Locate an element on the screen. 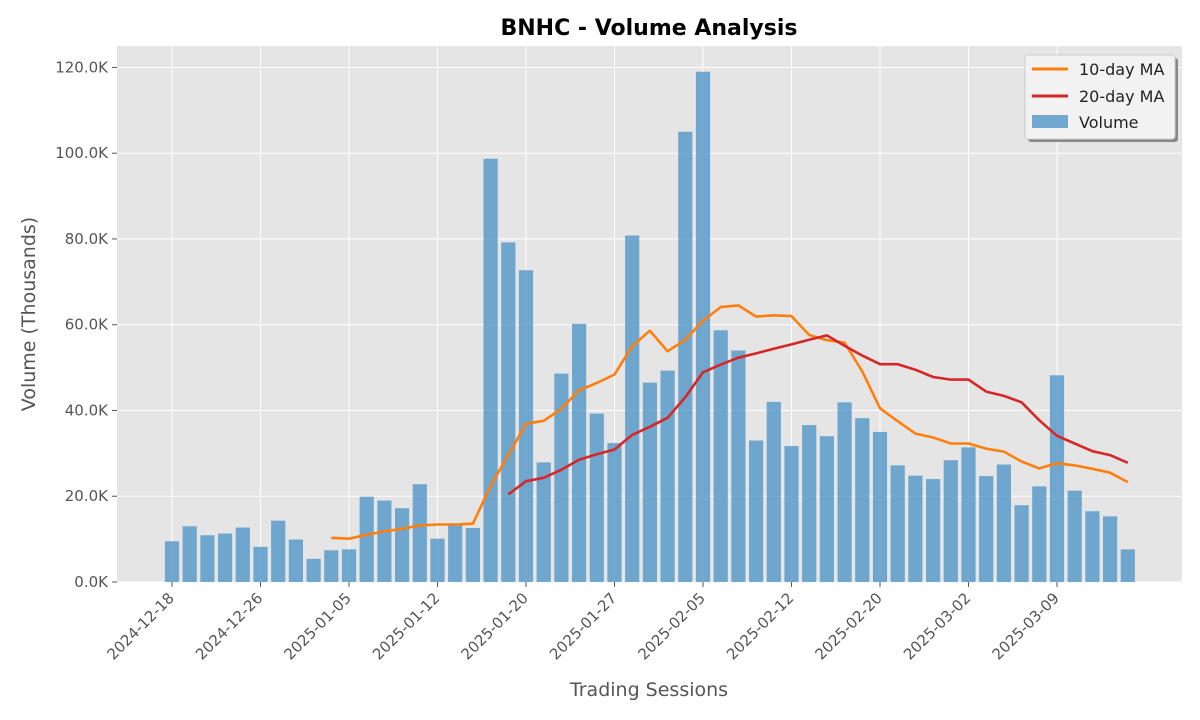  x-tick-label: 2025-02-12 is located at coordinates (760, 626).